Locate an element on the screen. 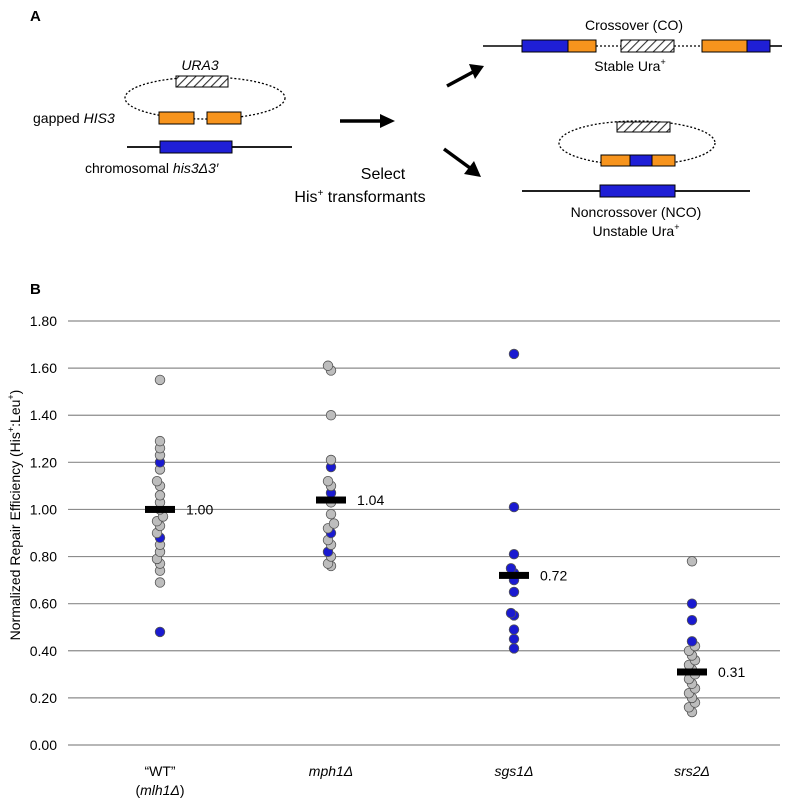  ura3-marker-box is located at coordinates (202, 81).